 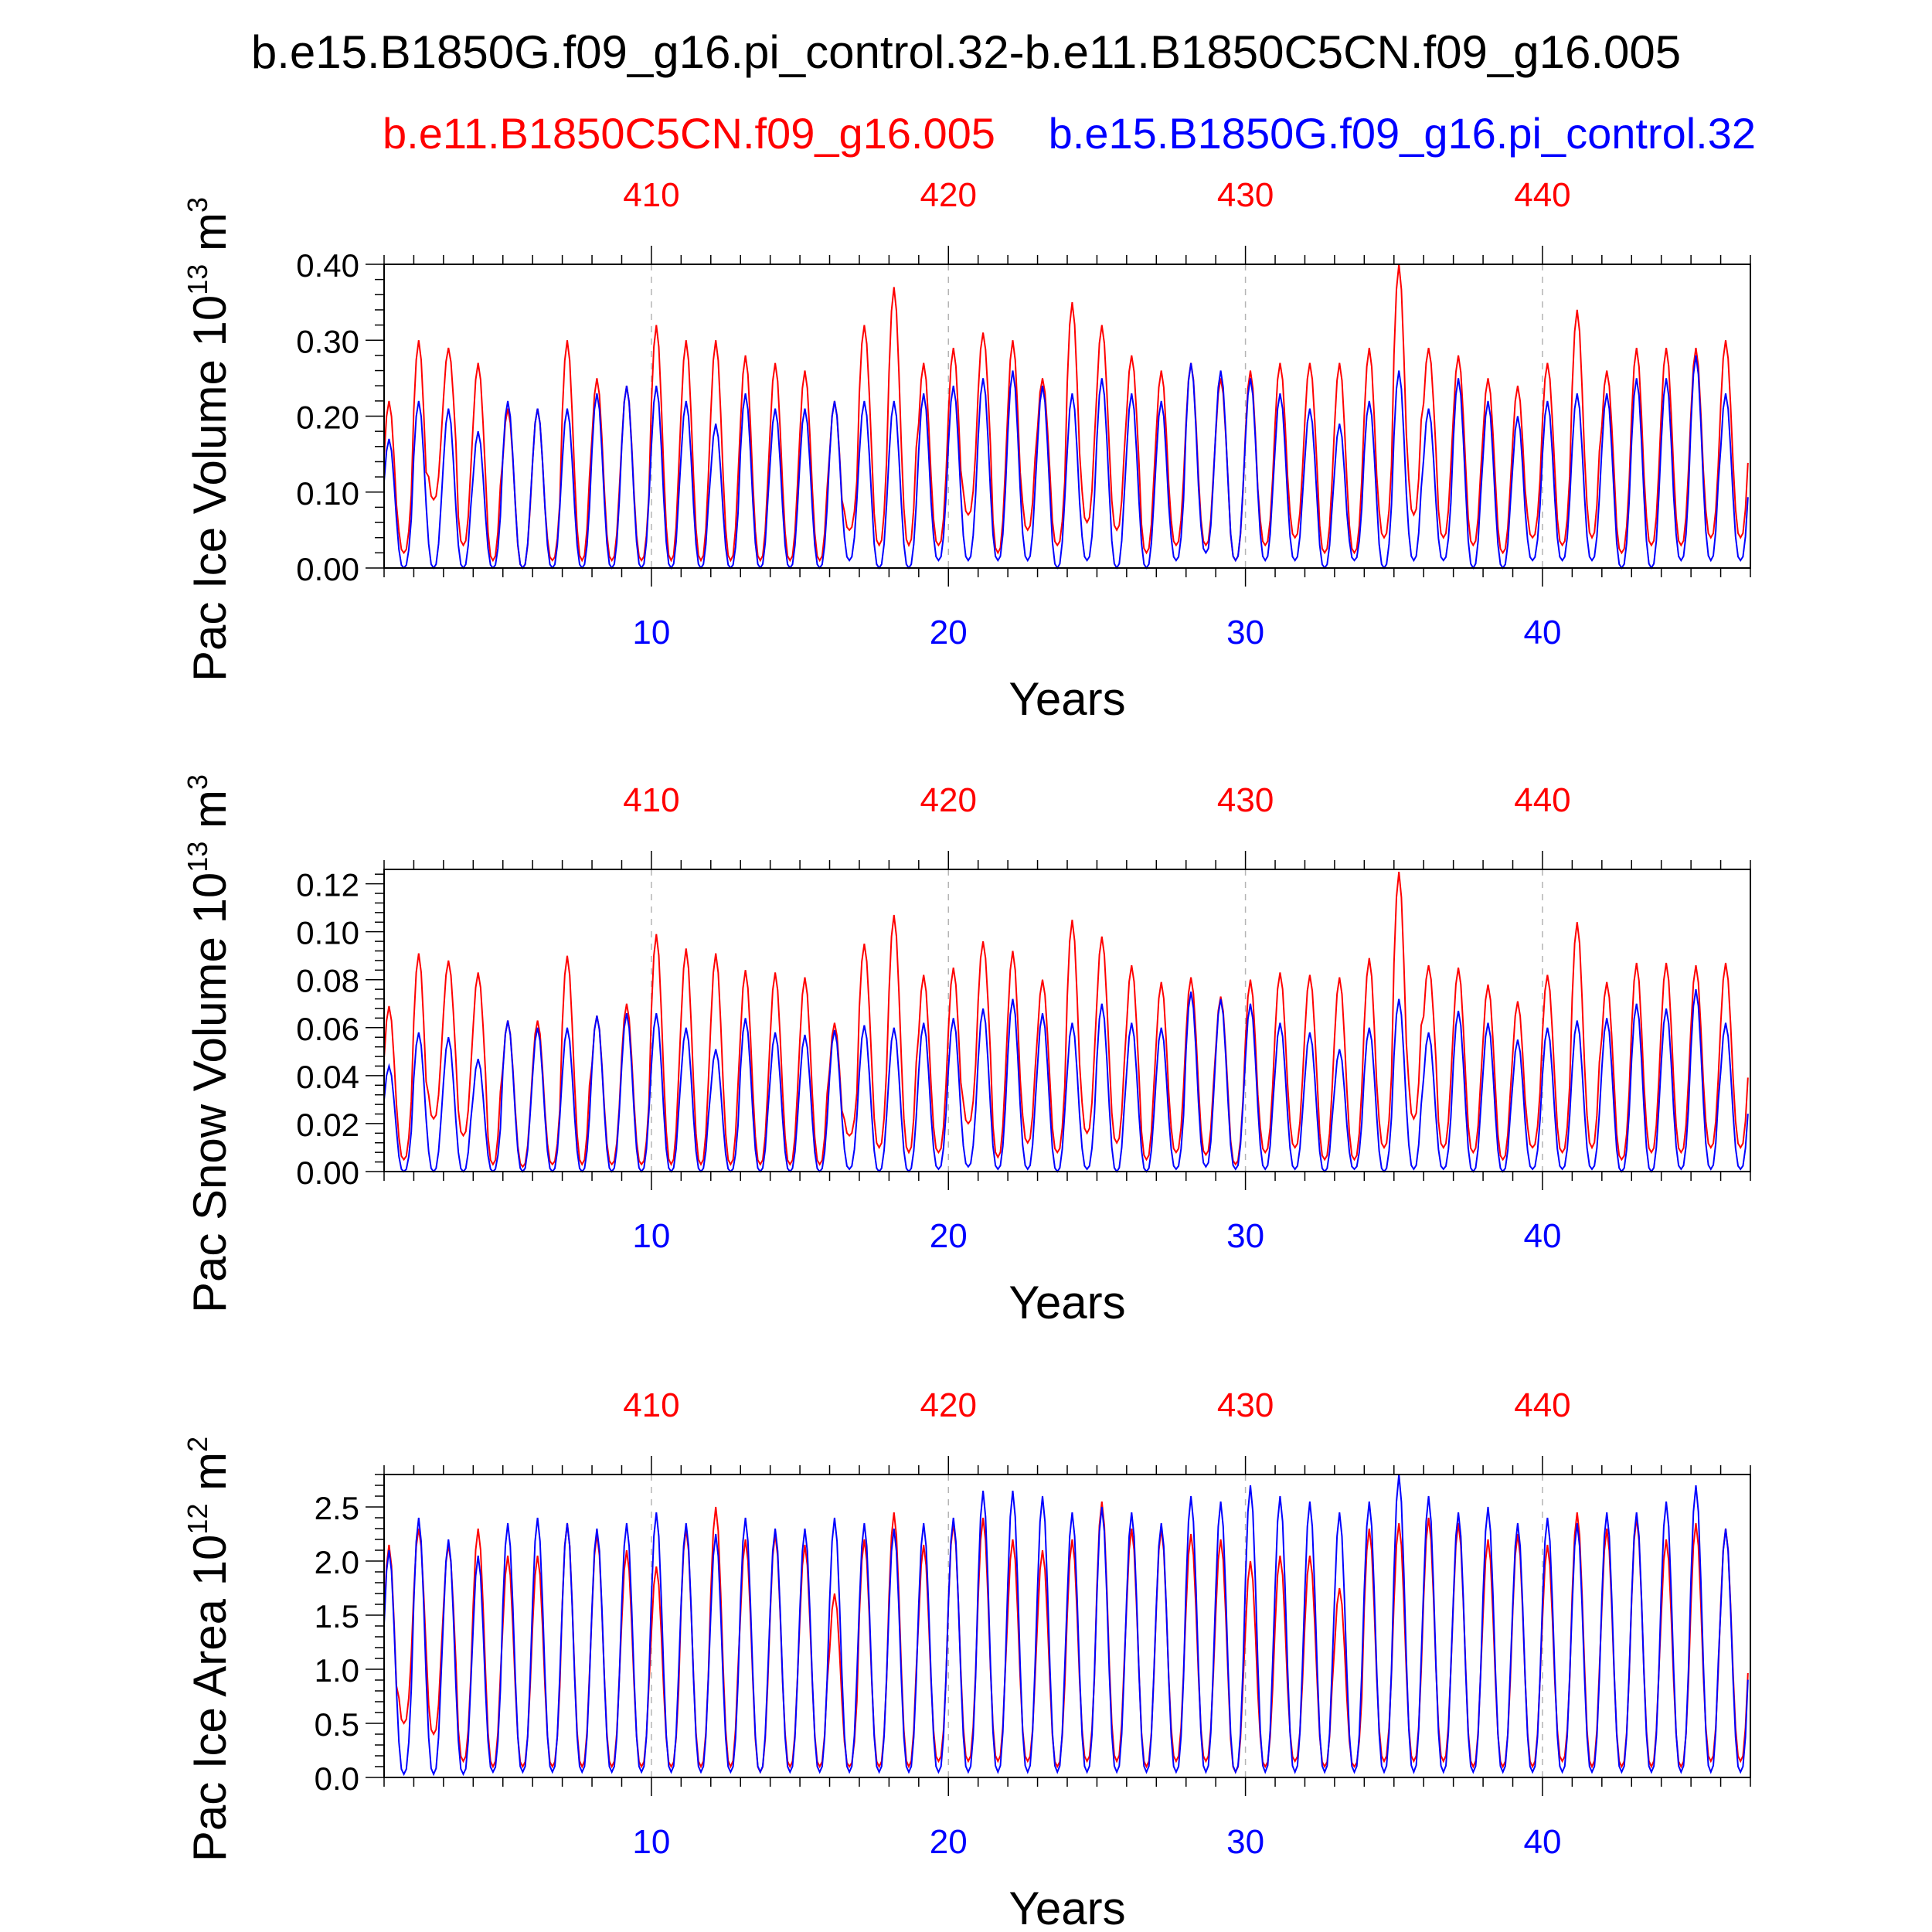 I want to click on y-tick-label: 2.0, so click(x=337, y=1562).